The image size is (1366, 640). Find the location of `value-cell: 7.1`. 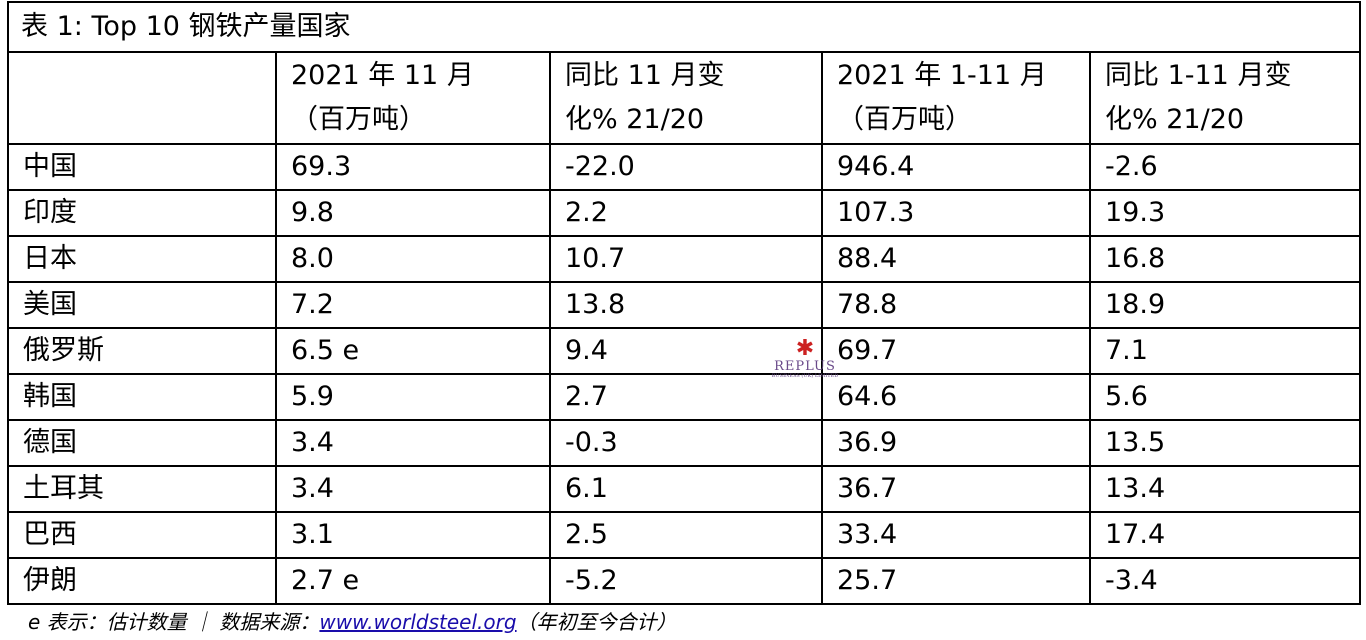

value-cell: 7.1 is located at coordinates (1225, 351).